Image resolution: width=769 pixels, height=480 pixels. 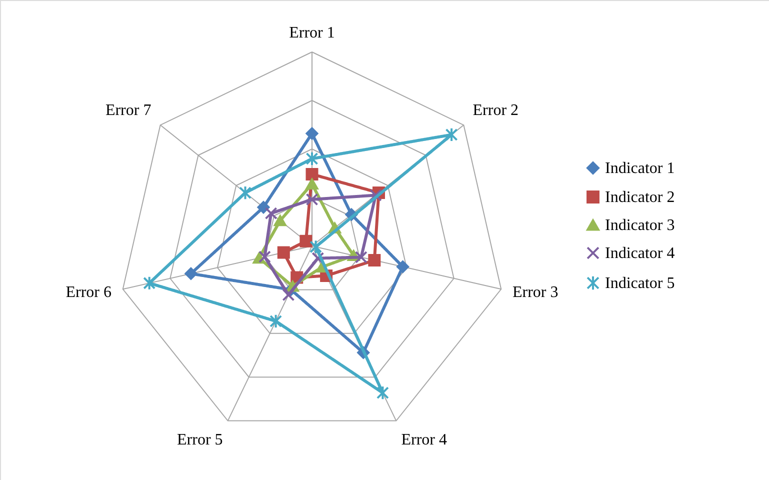 What do you see at coordinates (640, 197) in the screenshot?
I see `legend-label: Indicator 2` at bounding box center [640, 197].